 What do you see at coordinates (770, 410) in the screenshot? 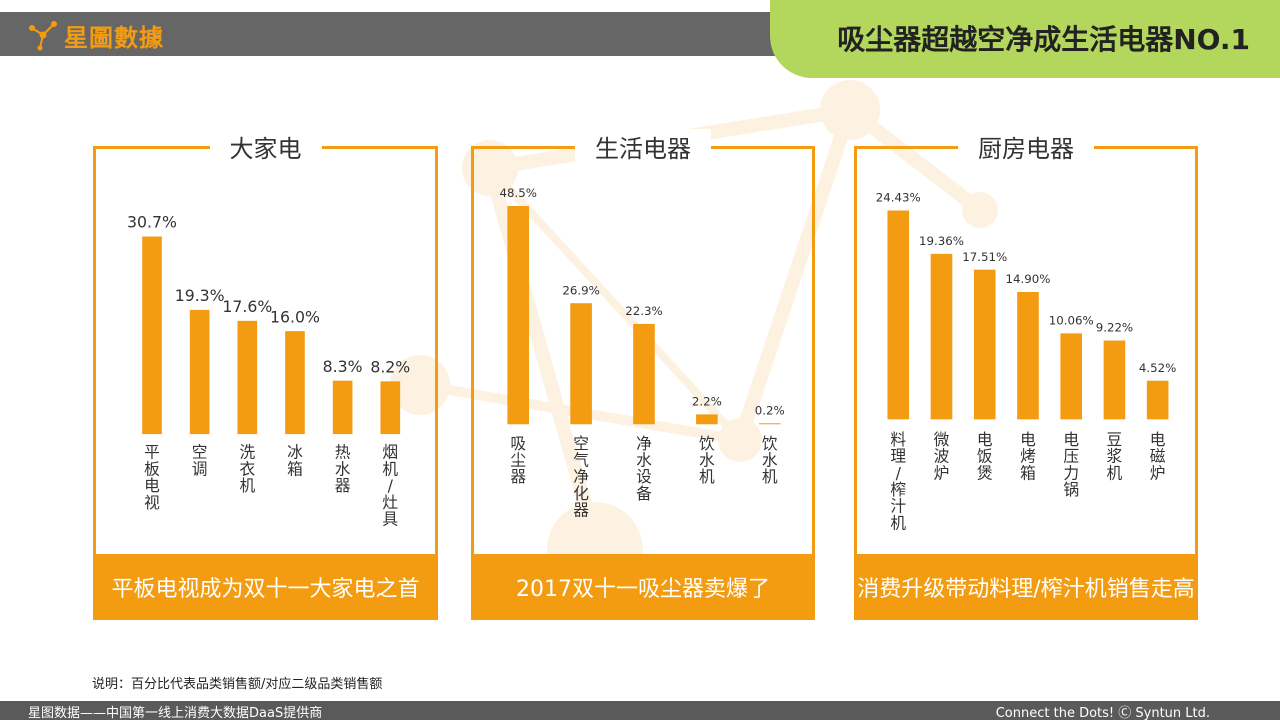
I see `data-label: 0.2%` at bounding box center [770, 410].